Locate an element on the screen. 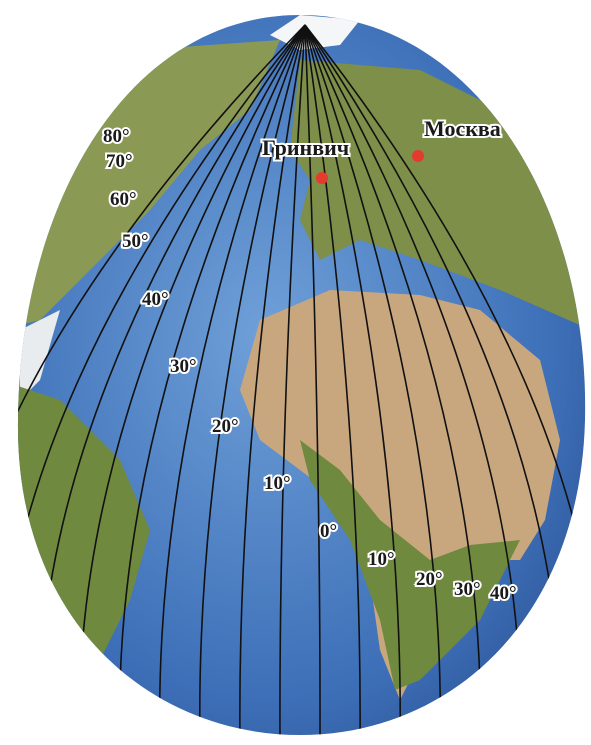  meridian-label: 50° is located at coordinates (135, 241).